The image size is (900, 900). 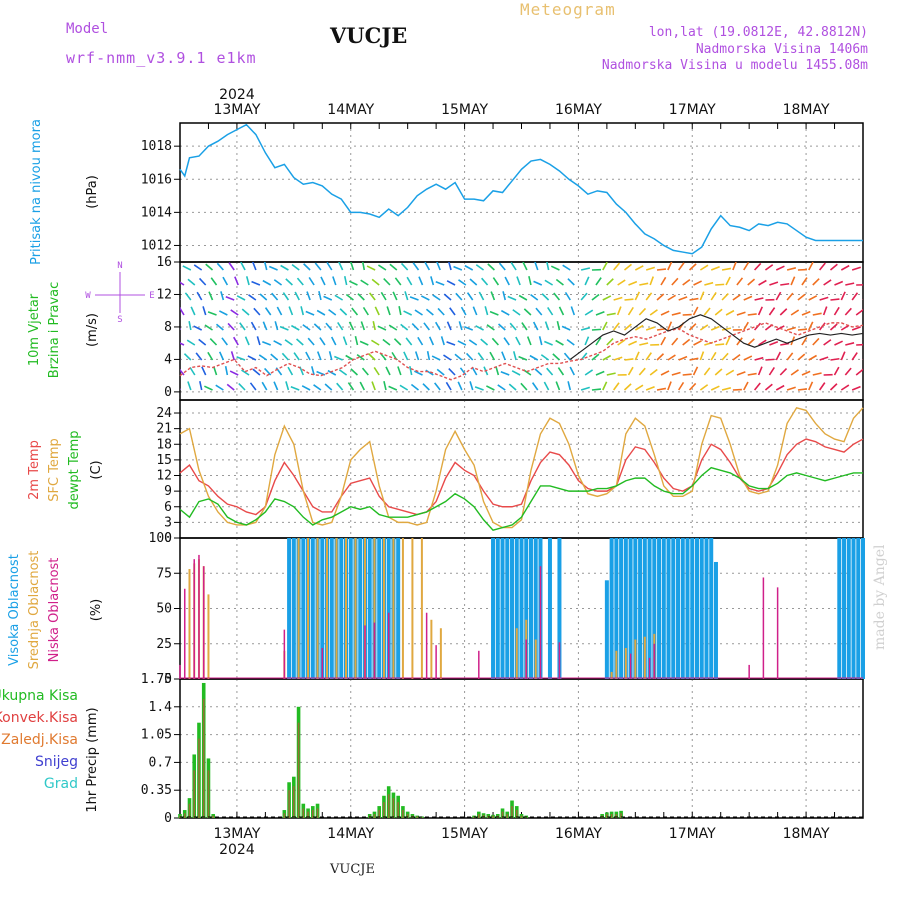 What do you see at coordinates (806, 834) in the screenshot?
I see `x-tick-label-bottom: 18MAY` at bounding box center [806, 834].